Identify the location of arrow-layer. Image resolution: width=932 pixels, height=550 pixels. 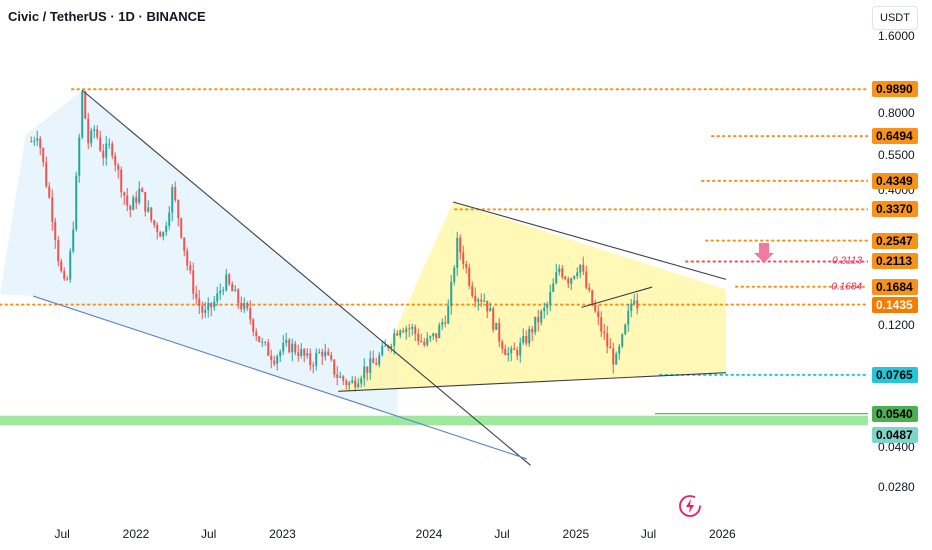
(764, 253).